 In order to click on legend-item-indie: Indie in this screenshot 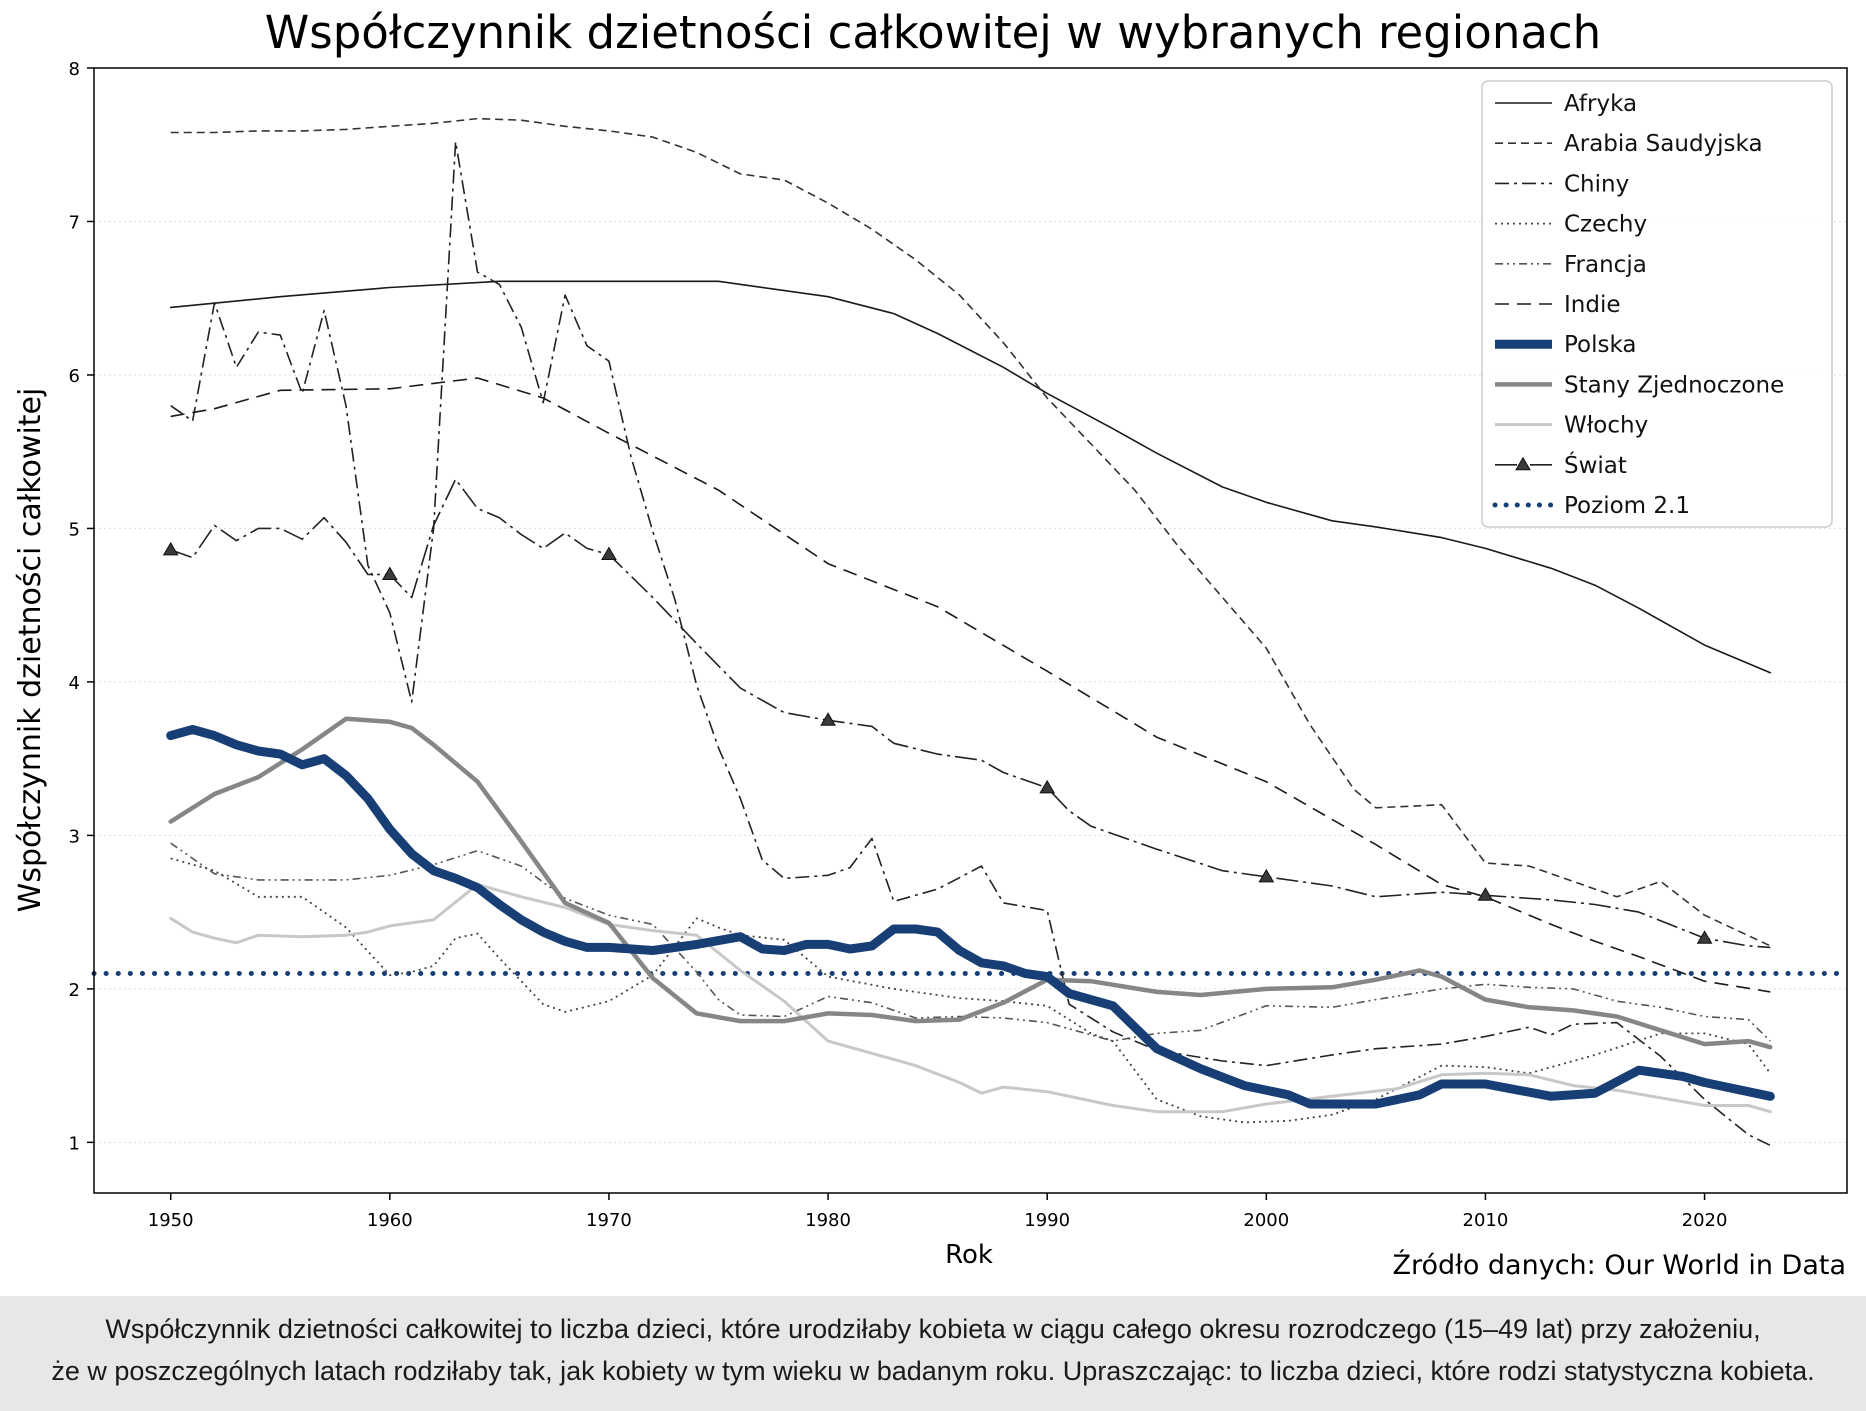, I will do `click(1558, 305)`.